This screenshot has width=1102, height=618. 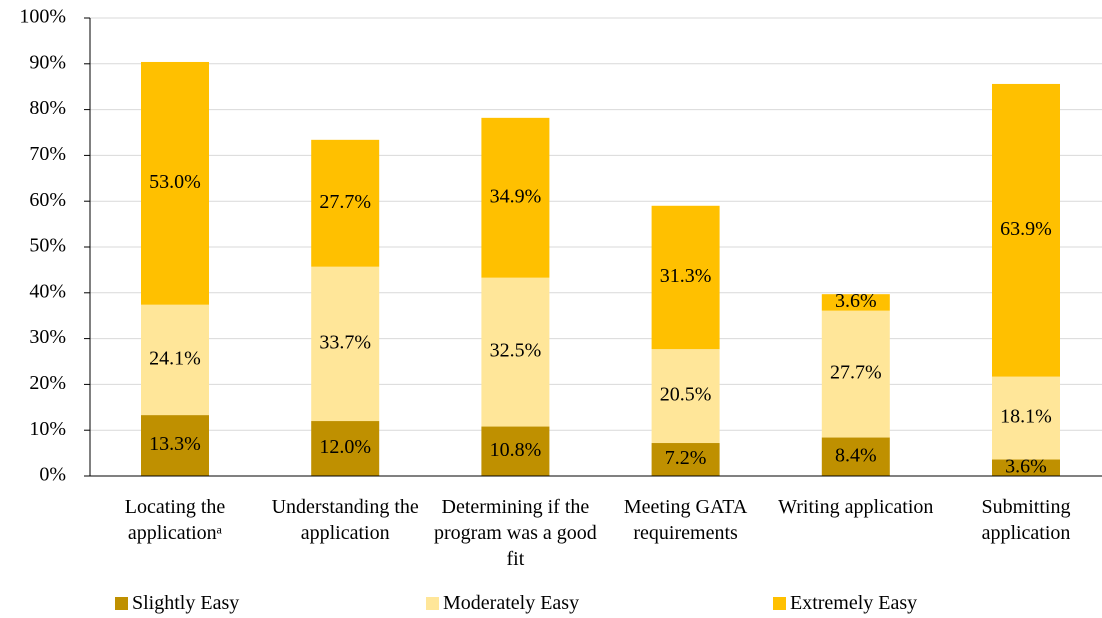 What do you see at coordinates (42, 17) in the screenshot?
I see `y-tick-label: 100%` at bounding box center [42, 17].